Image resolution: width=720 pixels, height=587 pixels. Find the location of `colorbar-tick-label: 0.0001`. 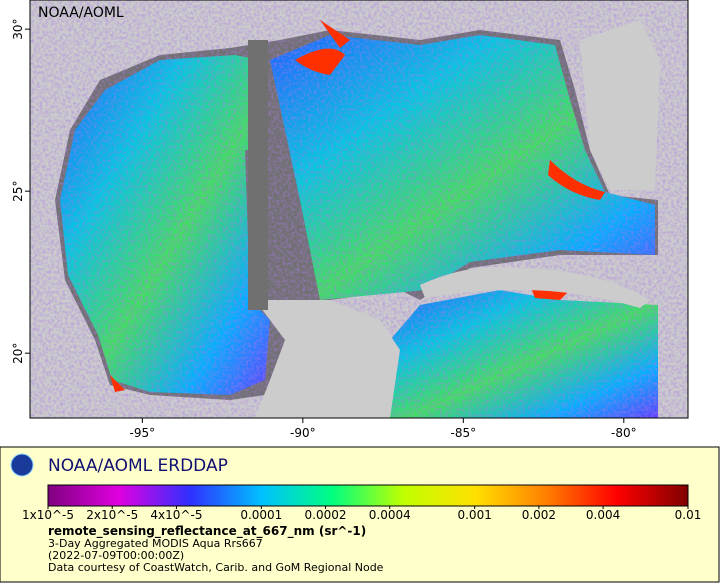

colorbar-tick-label: 0.0001 is located at coordinates (261, 515).